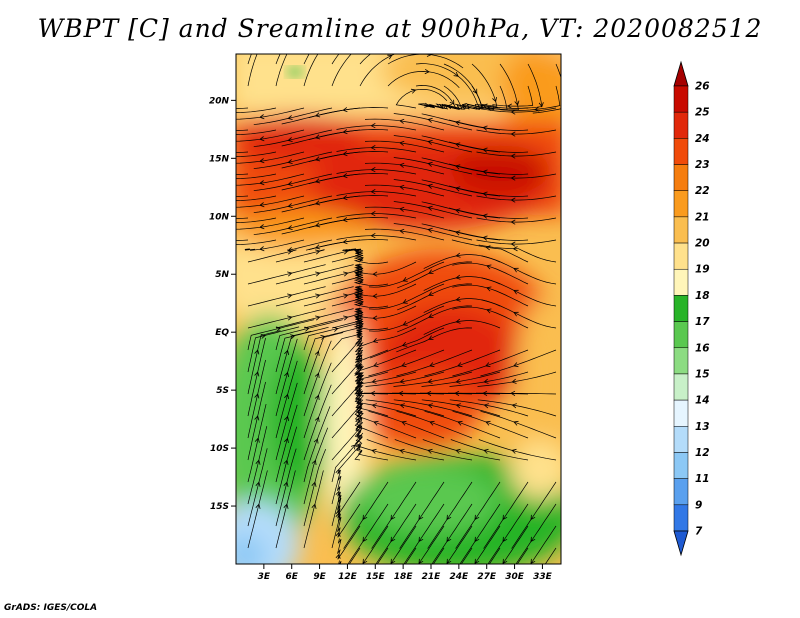 The height and width of the screenshot is (618, 800). Describe the element at coordinates (404, 577) in the screenshot. I see `lon-tick-label: 18E` at that location.